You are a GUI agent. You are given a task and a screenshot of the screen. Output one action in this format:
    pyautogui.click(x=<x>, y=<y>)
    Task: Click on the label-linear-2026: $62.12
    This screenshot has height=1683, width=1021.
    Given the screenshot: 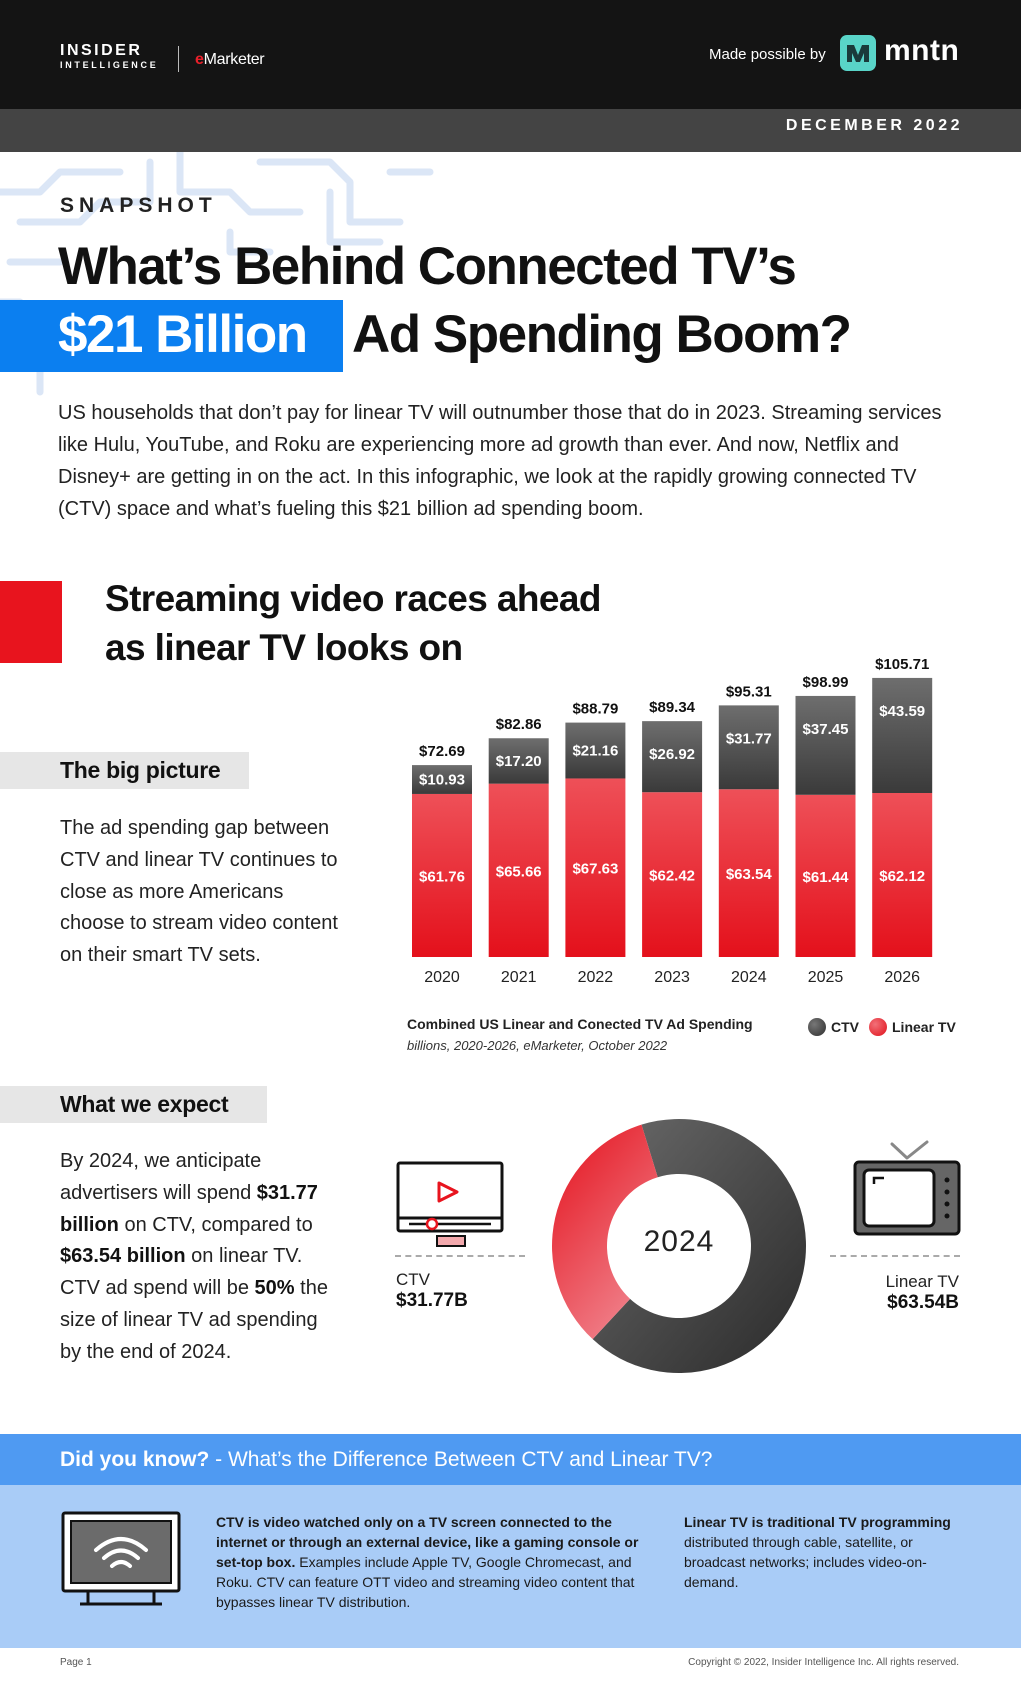 What is the action you would take?
    pyautogui.click(x=902, y=876)
    